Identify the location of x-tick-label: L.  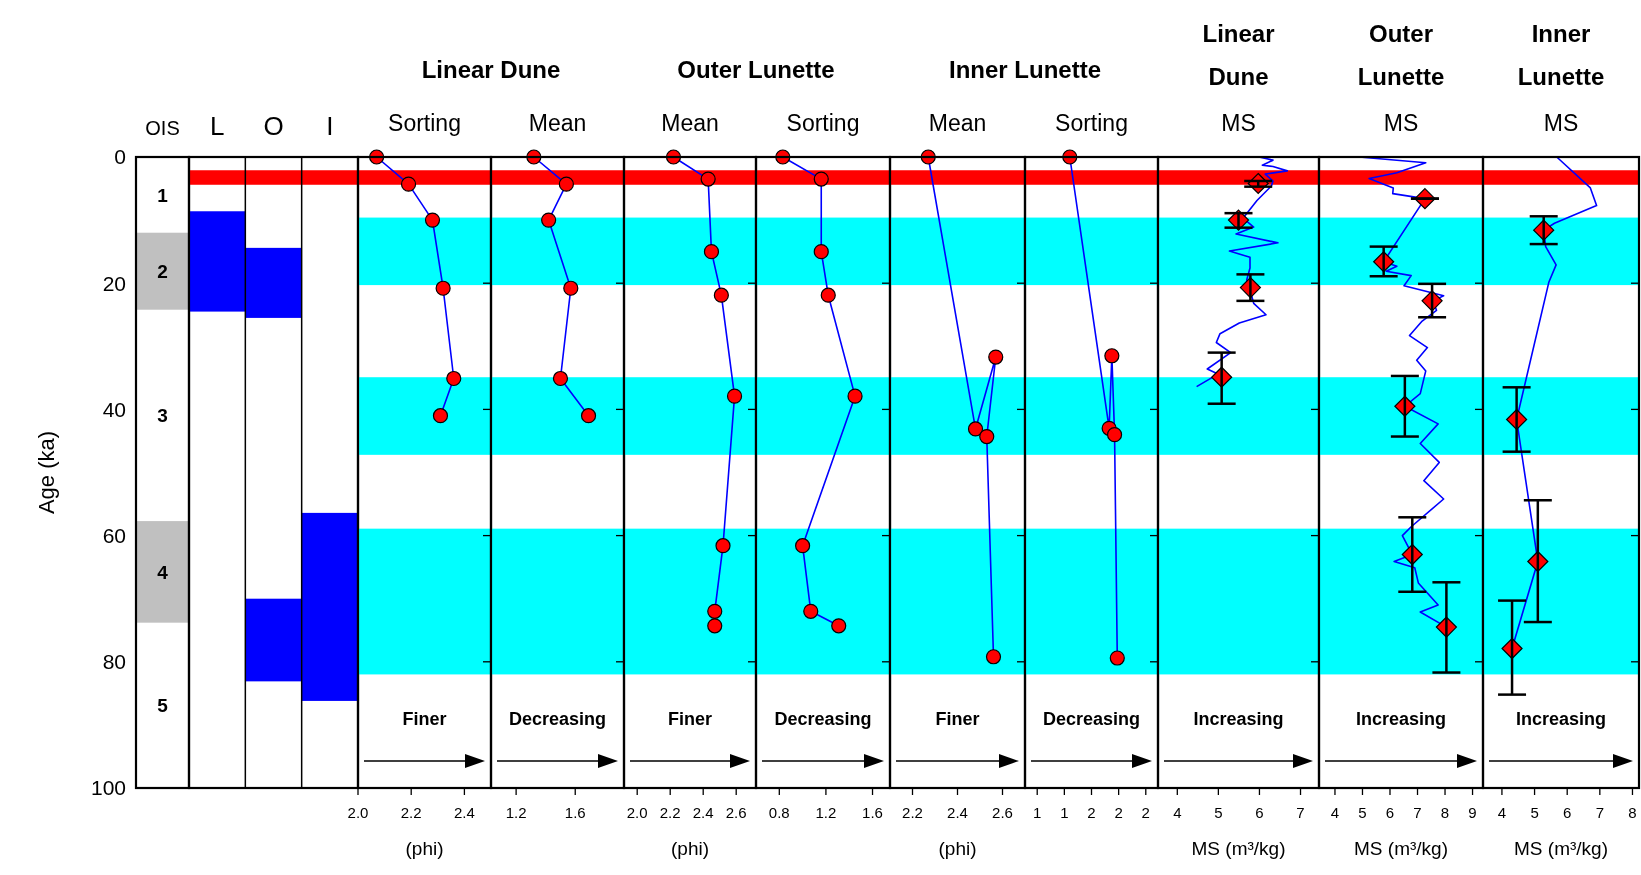
(217, 126).